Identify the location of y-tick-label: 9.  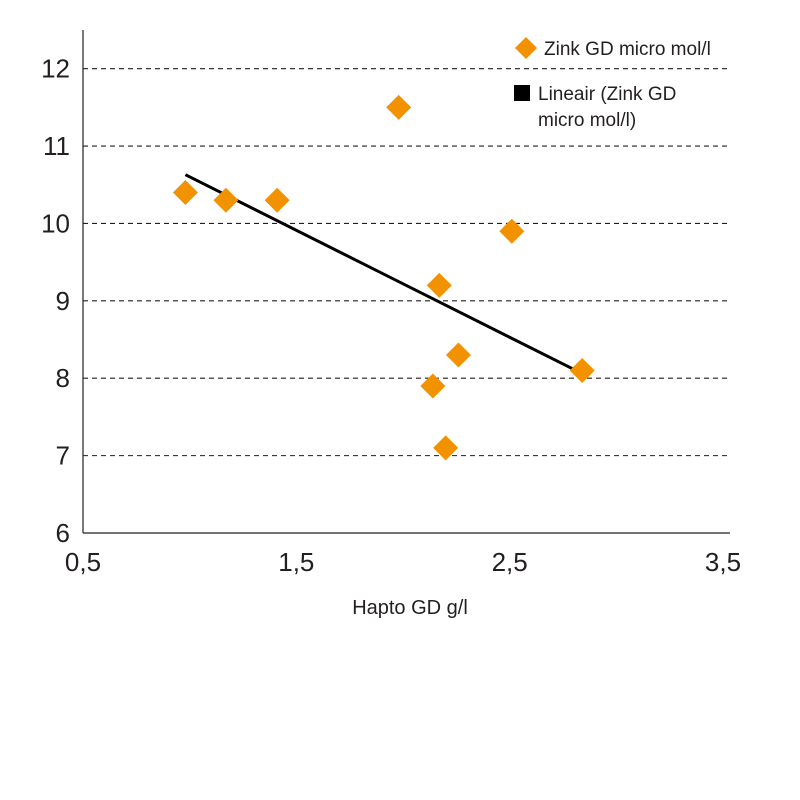
(63, 301).